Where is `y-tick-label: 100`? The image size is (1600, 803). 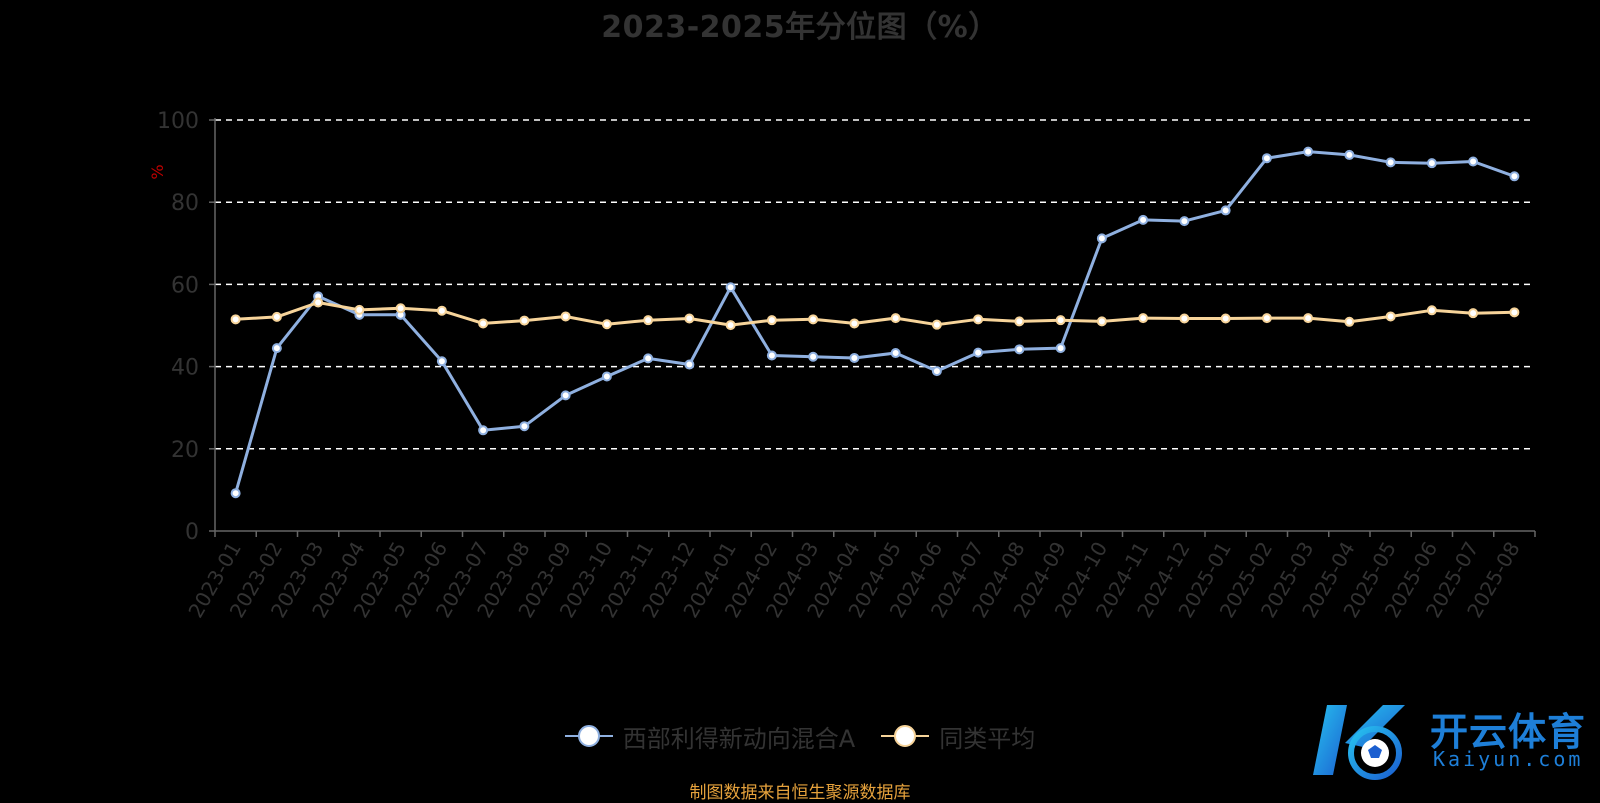
y-tick-label: 100 is located at coordinates (178, 121).